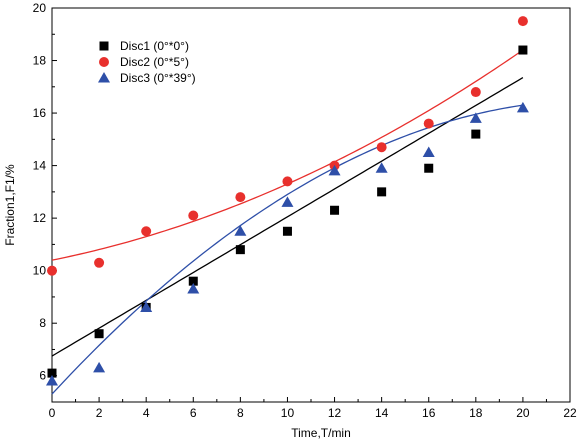  Describe the element at coordinates (52, 413) in the screenshot. I see `x-tick-label: 0` at that location.